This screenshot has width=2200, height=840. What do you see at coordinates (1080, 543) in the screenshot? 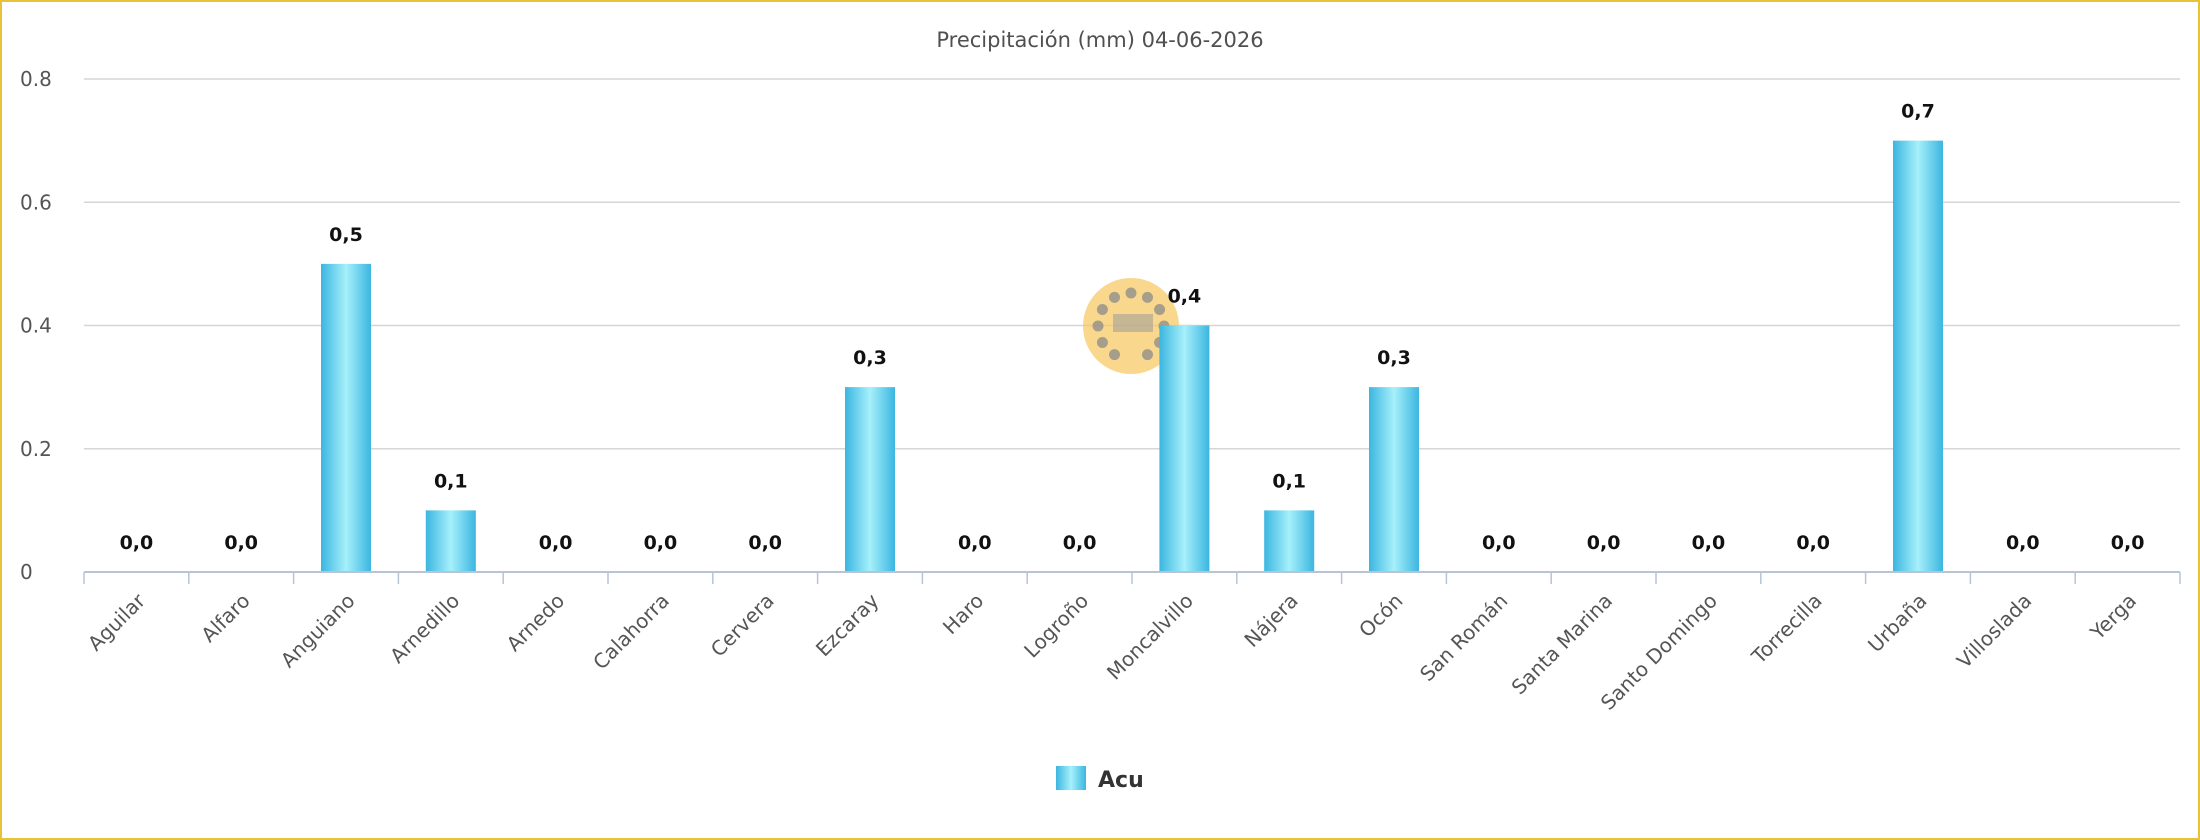
I see `data-label-9: 0,0` at bounding box center [1080, 543].